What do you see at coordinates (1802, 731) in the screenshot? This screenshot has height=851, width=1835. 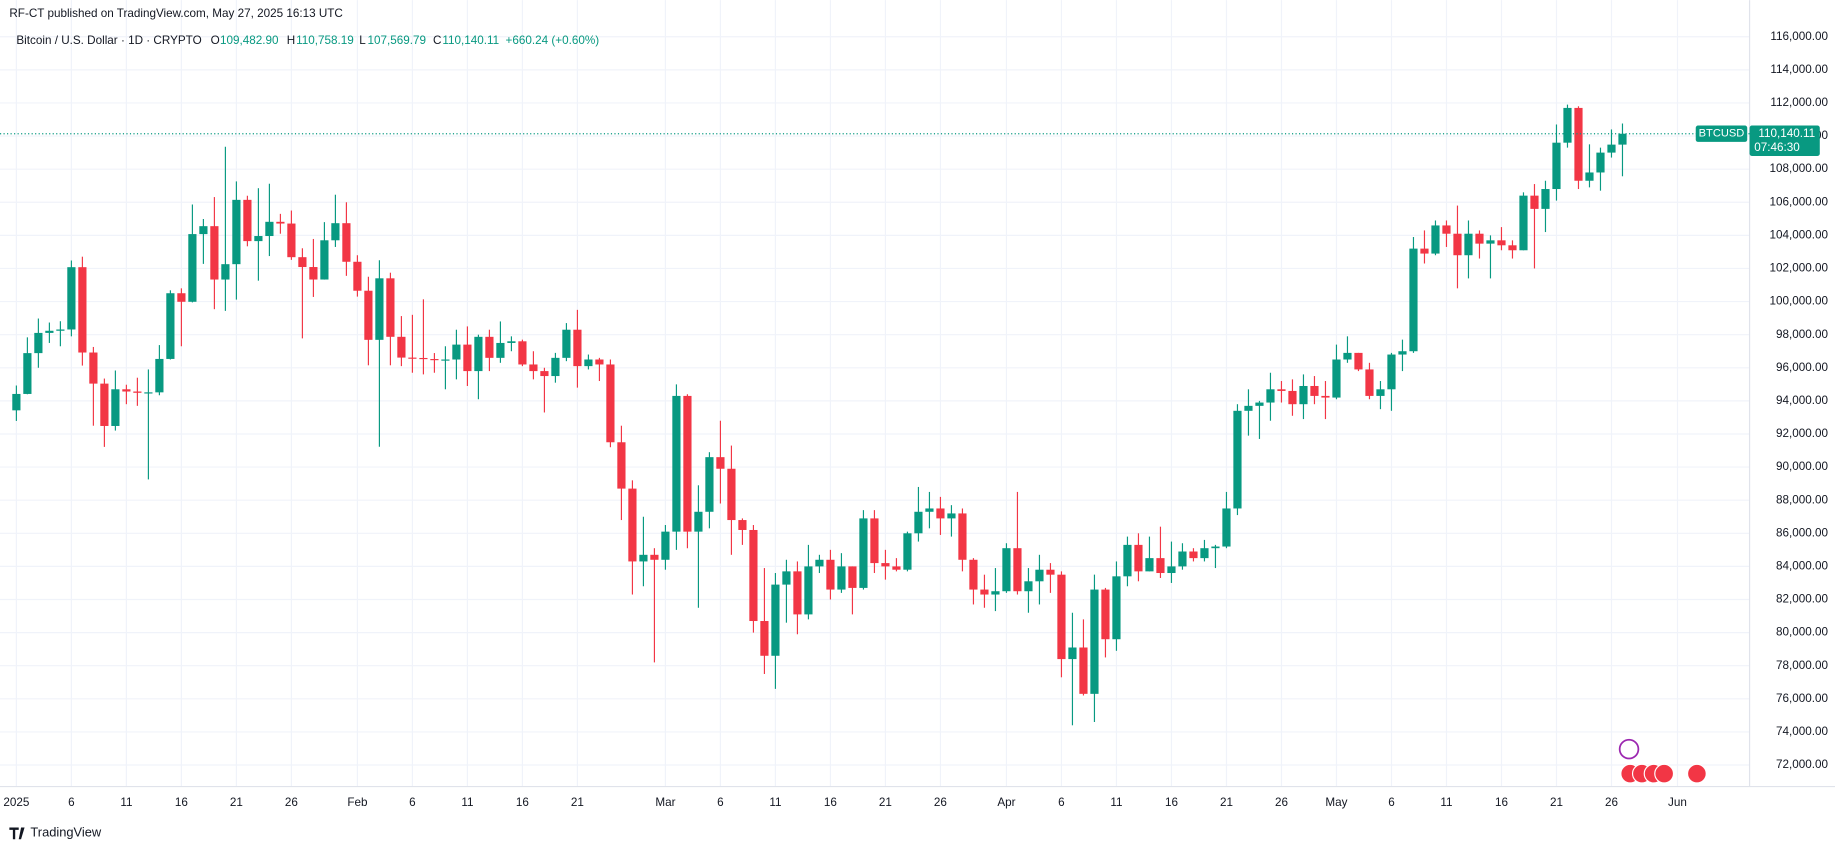 I see `y-tick-label: 74,000.00` at bounding box center [1802, 731].